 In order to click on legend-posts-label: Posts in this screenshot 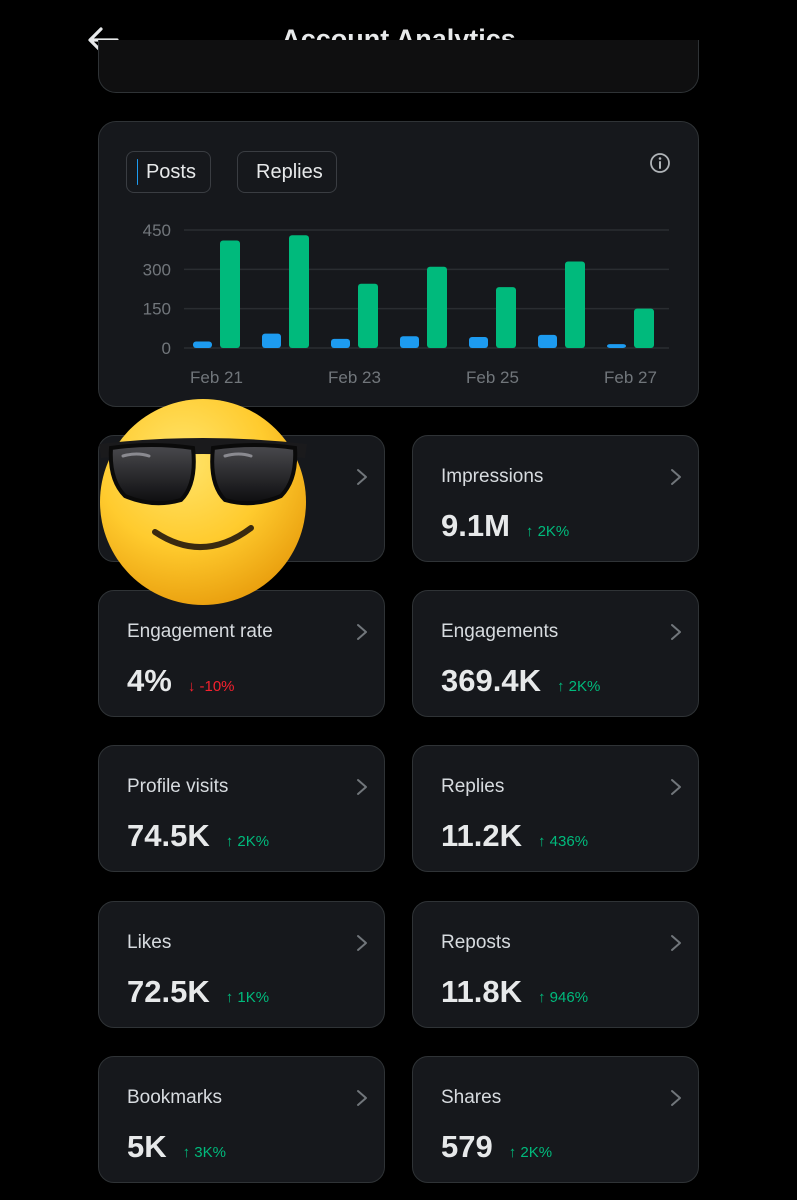, I will do `click(170, 171)`.